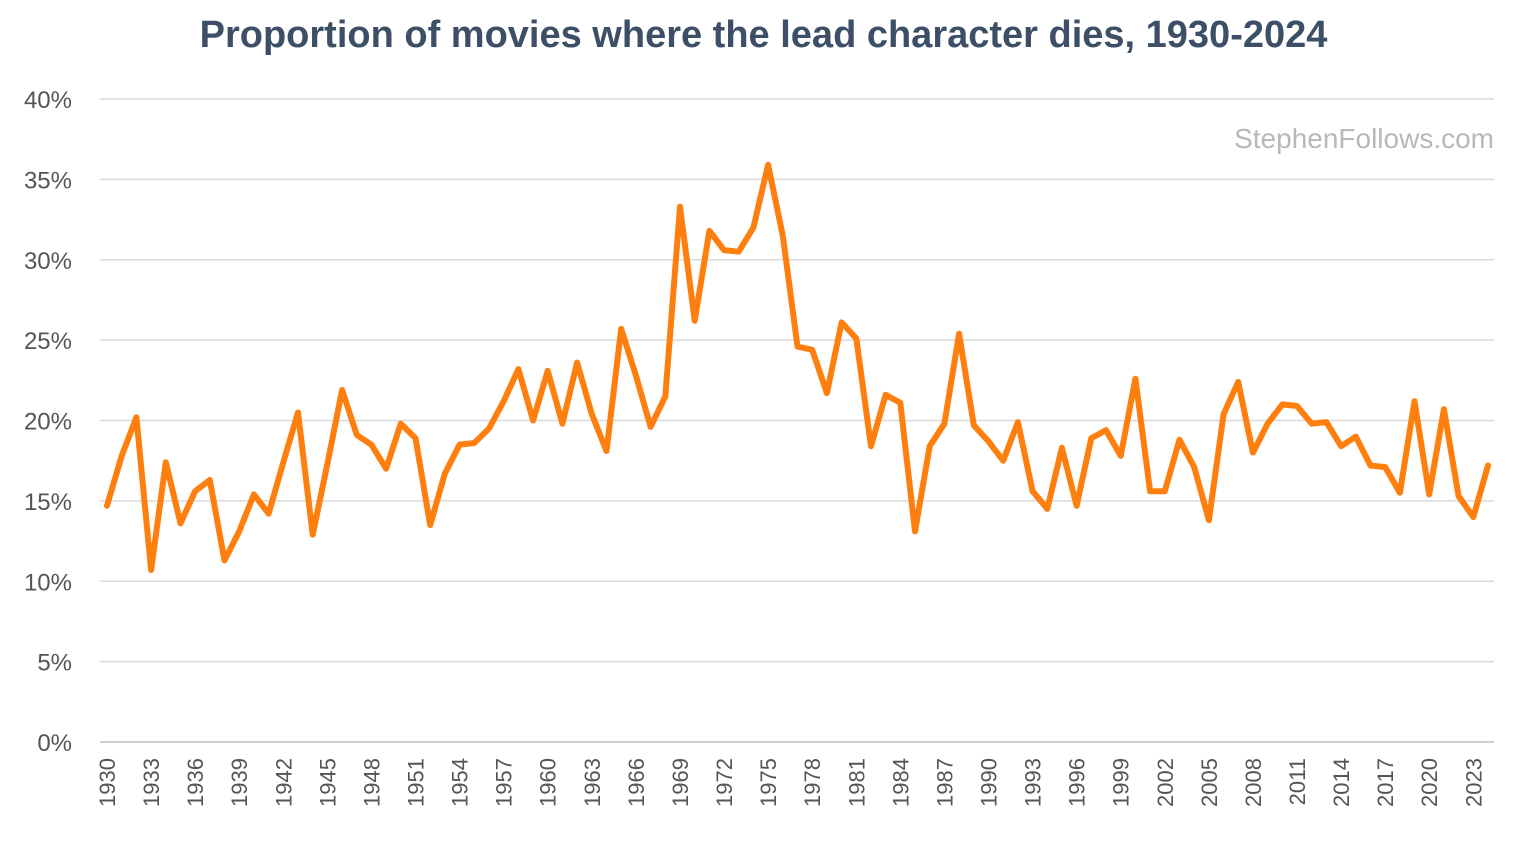 This screenshot has height=851, width=1527. Describe the element at coordinates (416, 782) in the screenshot. I see `x-tick-label: 1951` at that location.